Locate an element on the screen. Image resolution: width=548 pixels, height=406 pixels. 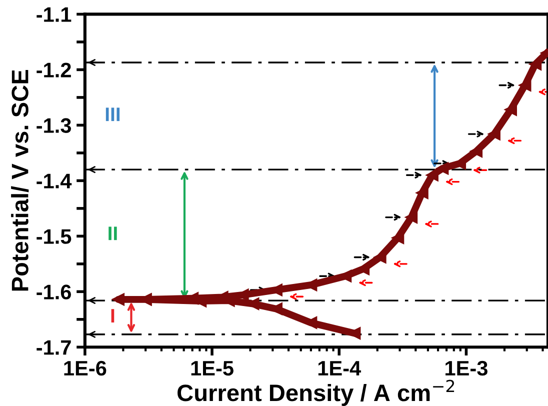
x-tick-label: 1E-5 is located at coordinates (212, 368).